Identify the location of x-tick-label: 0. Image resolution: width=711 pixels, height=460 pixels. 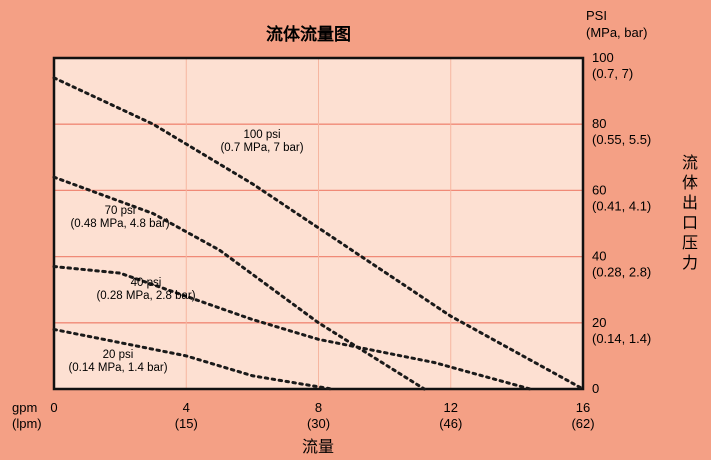
(53, 407).